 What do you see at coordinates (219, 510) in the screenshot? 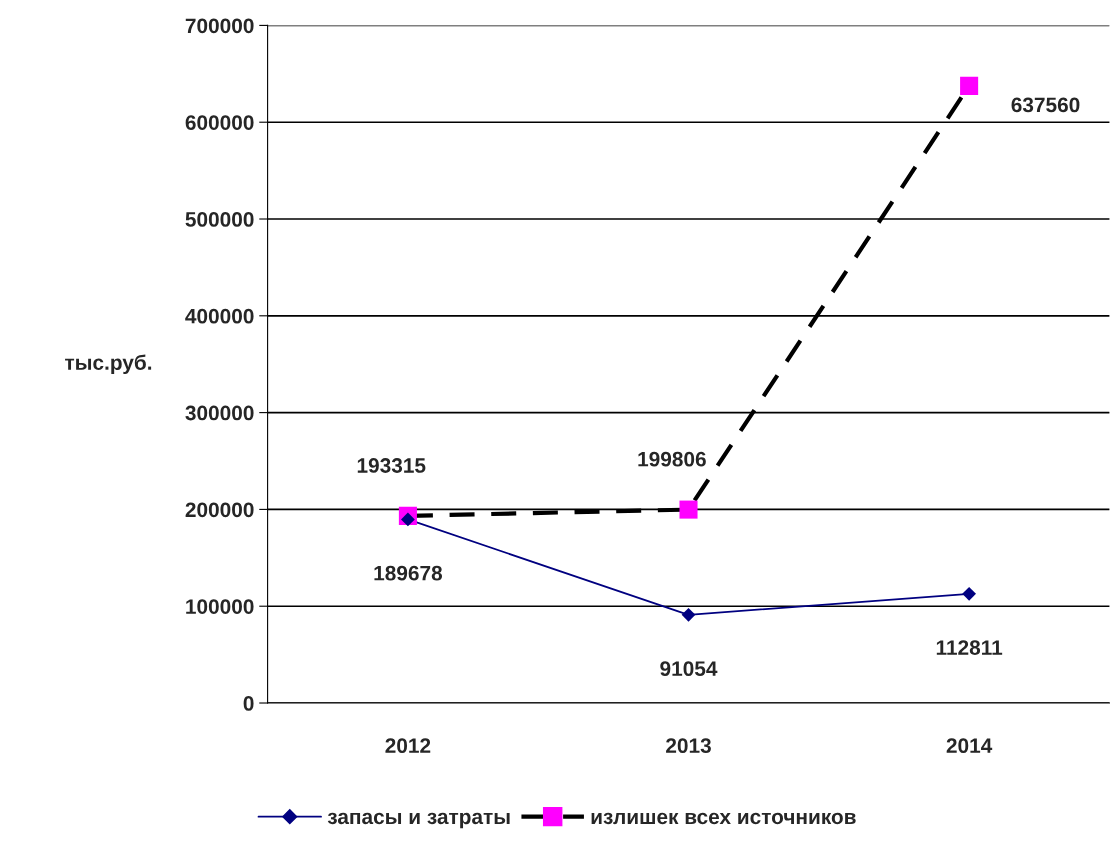
I see `y-tick-label: 200000` at bounding box center [219, 510].